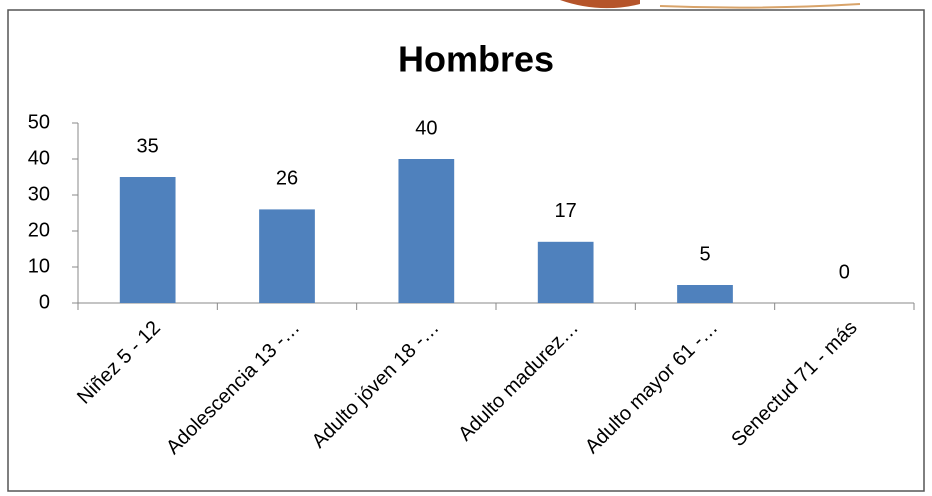  What do you see at coordinates (426, 128) in the screenshot?
I see `data-label: 40` at bounding box center [426, 128].